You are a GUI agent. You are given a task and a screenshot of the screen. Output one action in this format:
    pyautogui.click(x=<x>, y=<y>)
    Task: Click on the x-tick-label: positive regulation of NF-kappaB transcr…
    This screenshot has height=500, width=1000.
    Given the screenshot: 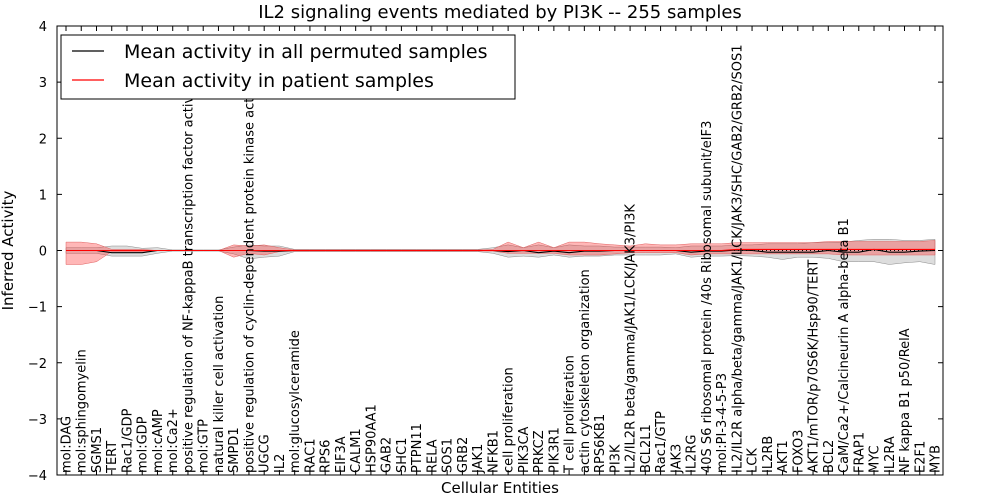 What is the action you would take?
    pyautogui.click(x=189, y=276)
    